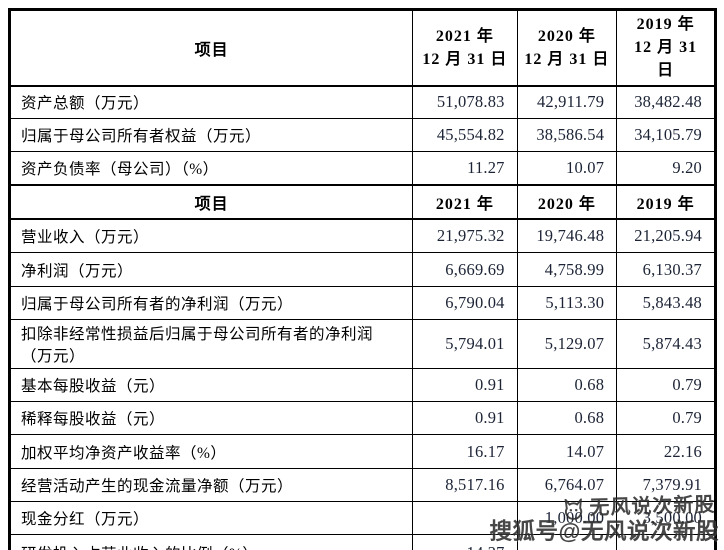  What do you see at coordinates (211, 135) in the screenshot?
I see `row-label: 归属于母公司所有者权益（万元）` at bounding box center [211, 135].